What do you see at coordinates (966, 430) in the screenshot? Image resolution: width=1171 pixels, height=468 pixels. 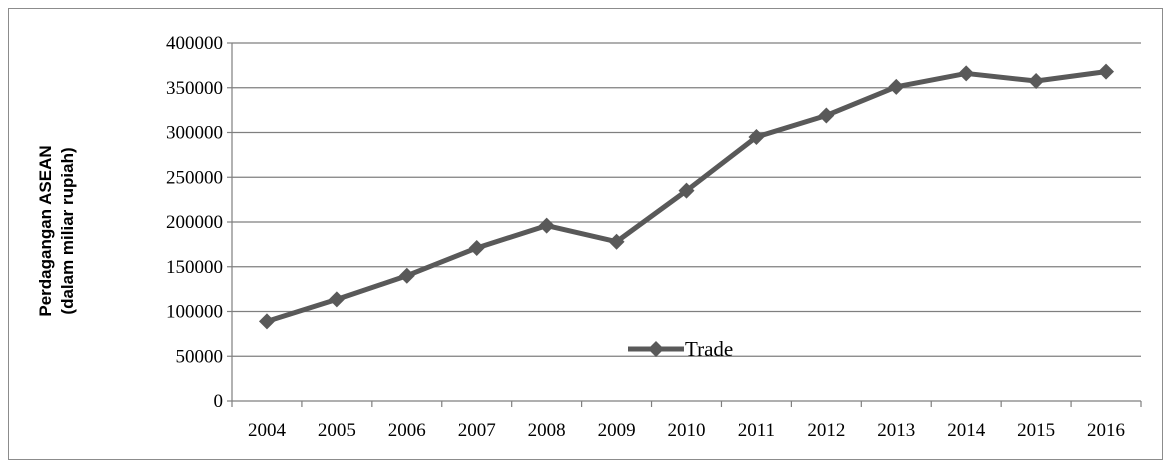 I see `x-tick-label: 2014` at bounding box center [966, 430].